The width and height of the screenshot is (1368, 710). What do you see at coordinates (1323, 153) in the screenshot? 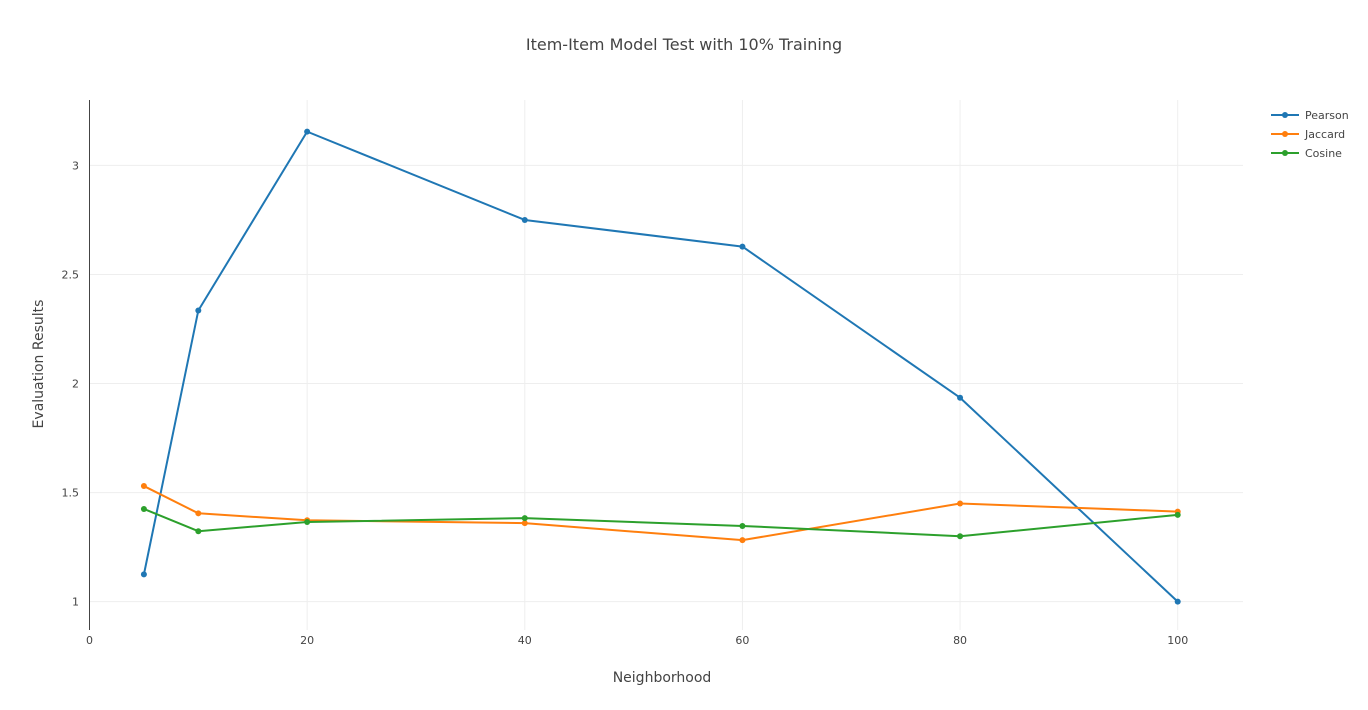
I see `legend-label: Cosine` at bounding box center [1323, 153].